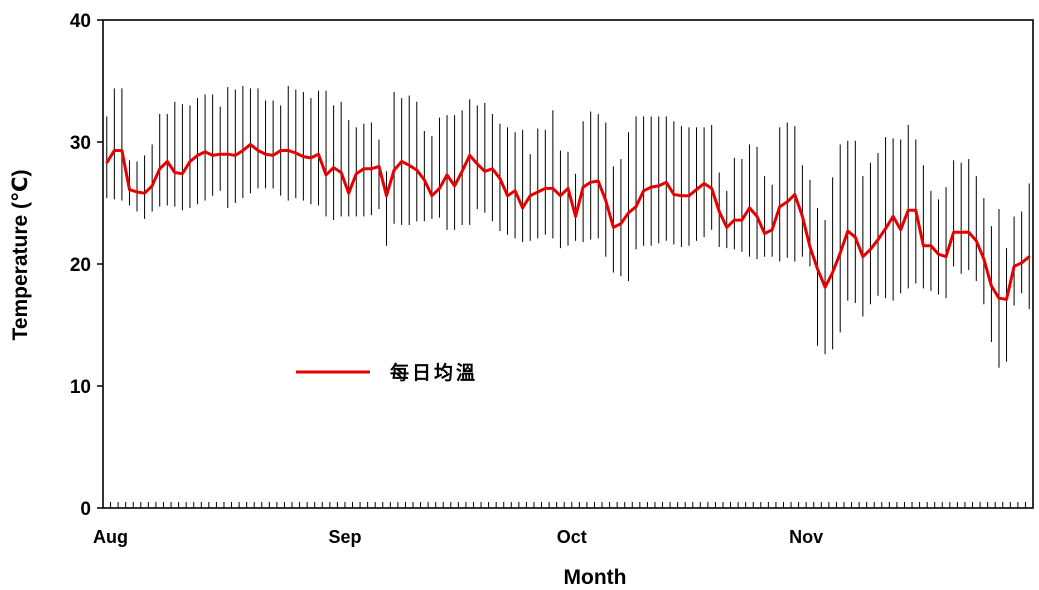  What do you see at coordinates (572, 537) in the screenshot?
I see `x-tick-label: Oct` at bounding box center [572, 537].